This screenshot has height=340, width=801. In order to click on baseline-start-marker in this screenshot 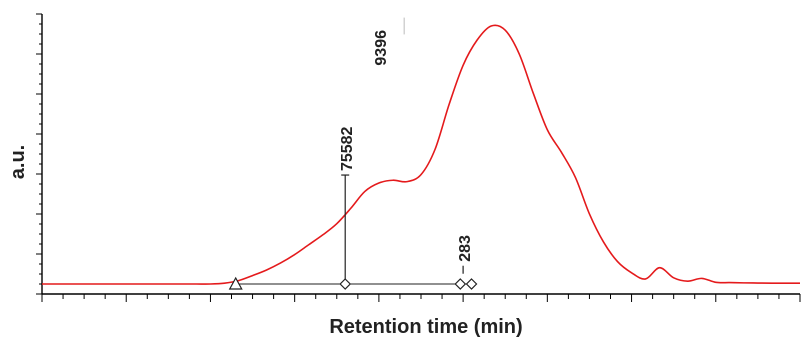, I will do `click(235, 283)`.